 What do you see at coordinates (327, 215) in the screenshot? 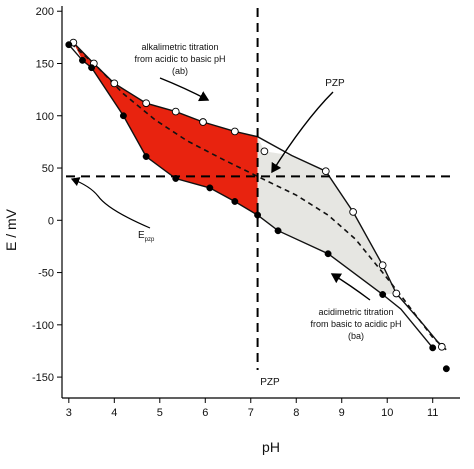
I see `loop-ba-fill` at bounding box center [327, 215].